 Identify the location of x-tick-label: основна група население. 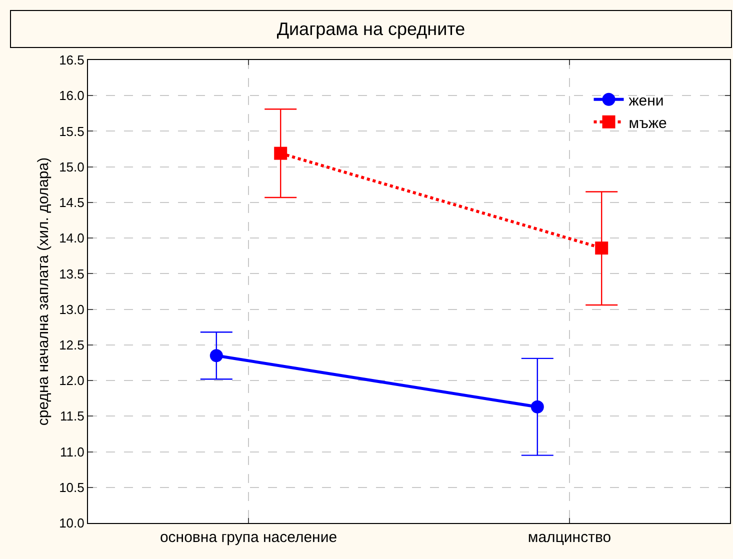
(249, 537).